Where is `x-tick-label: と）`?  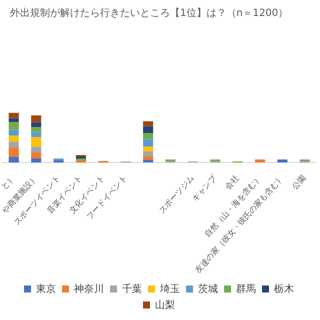
x-tick-label: と） is located at coordinates (8, 182).